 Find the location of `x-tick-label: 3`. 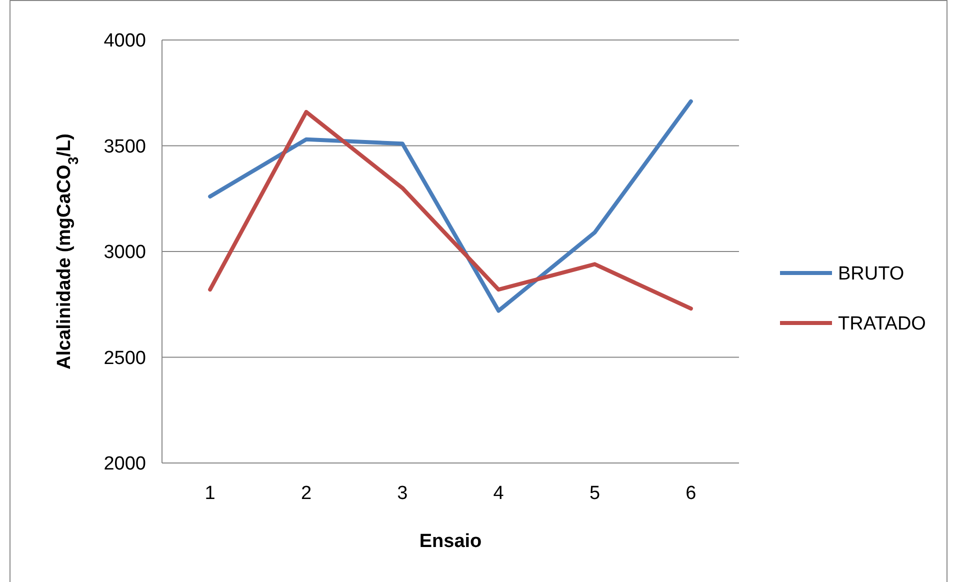

x-tick-label: 3 is located at coordinates (402, 493).